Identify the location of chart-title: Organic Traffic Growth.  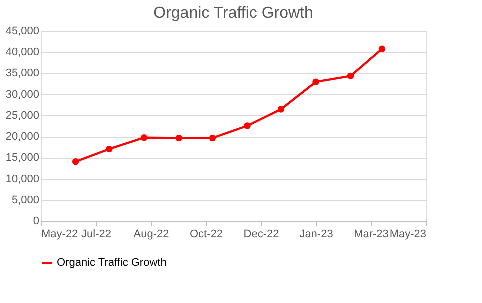
(234, 13).